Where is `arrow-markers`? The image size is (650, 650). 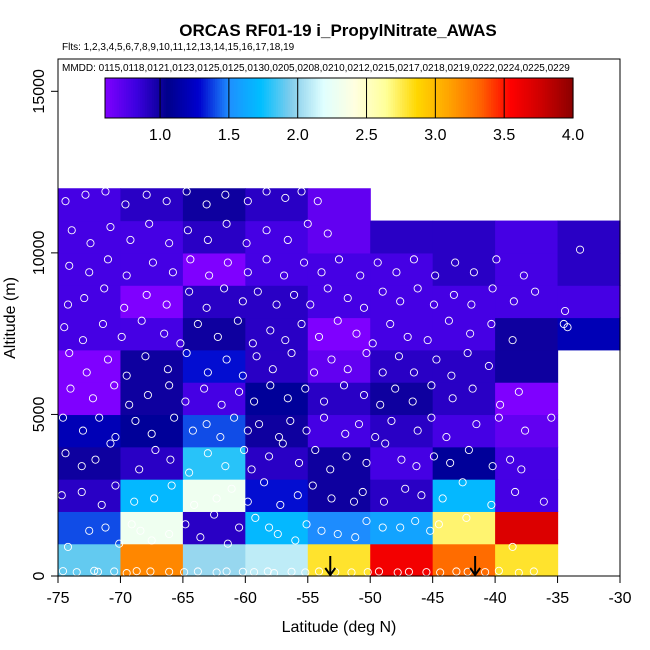
arrow-markers is located at coordinates (402, 566).